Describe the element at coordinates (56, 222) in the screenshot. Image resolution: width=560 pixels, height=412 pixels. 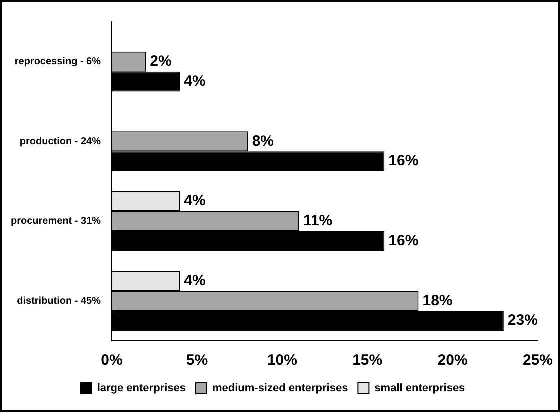
I see `y-tick-label: procurement - 31%` at that location.